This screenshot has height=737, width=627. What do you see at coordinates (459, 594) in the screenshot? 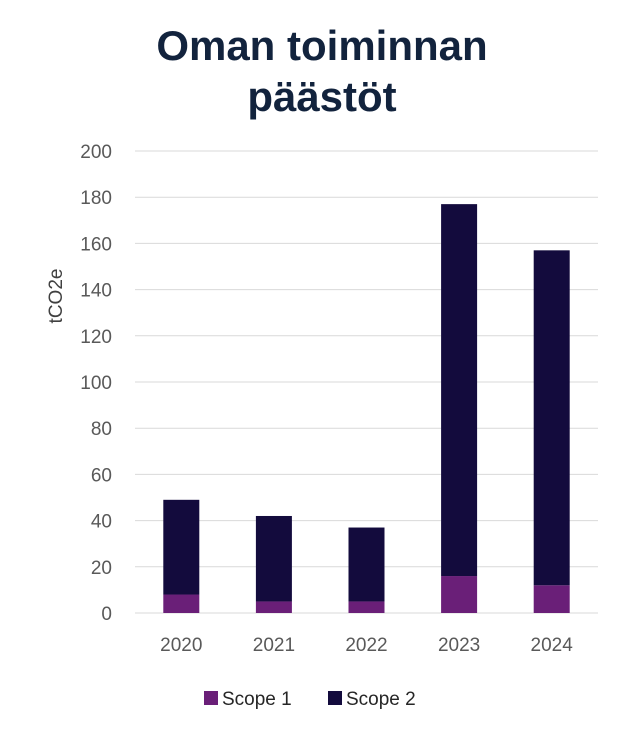
I see `bar-scope-1-2023` at bounding box center [459, 594].